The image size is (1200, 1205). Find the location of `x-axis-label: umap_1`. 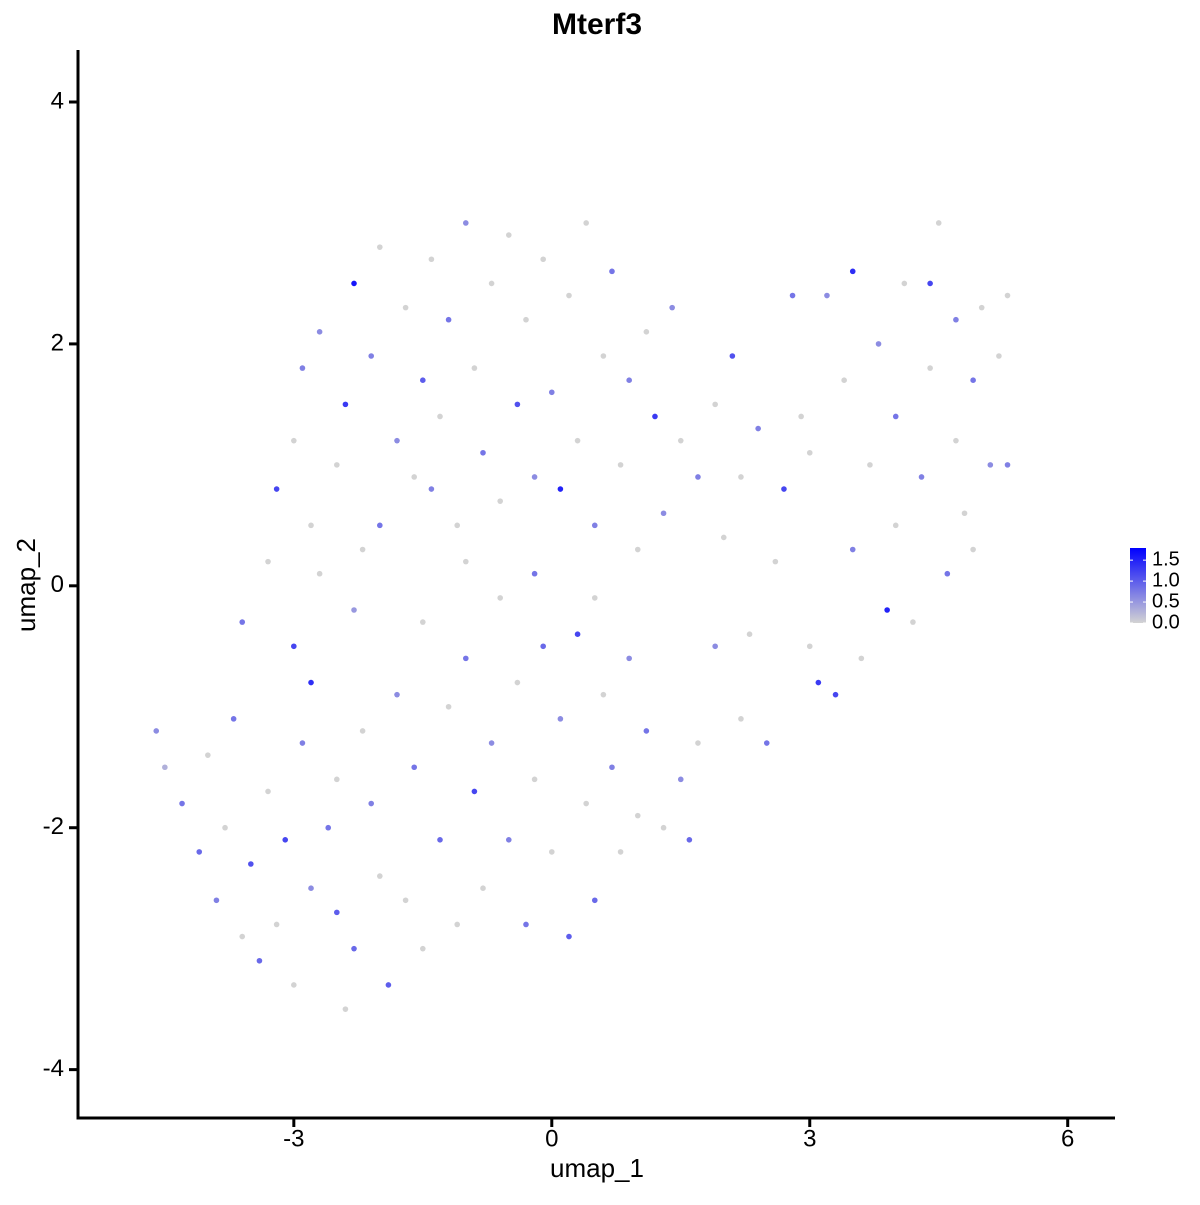

x-axis-label: umap_1 is located at coordinates (597, 1168).